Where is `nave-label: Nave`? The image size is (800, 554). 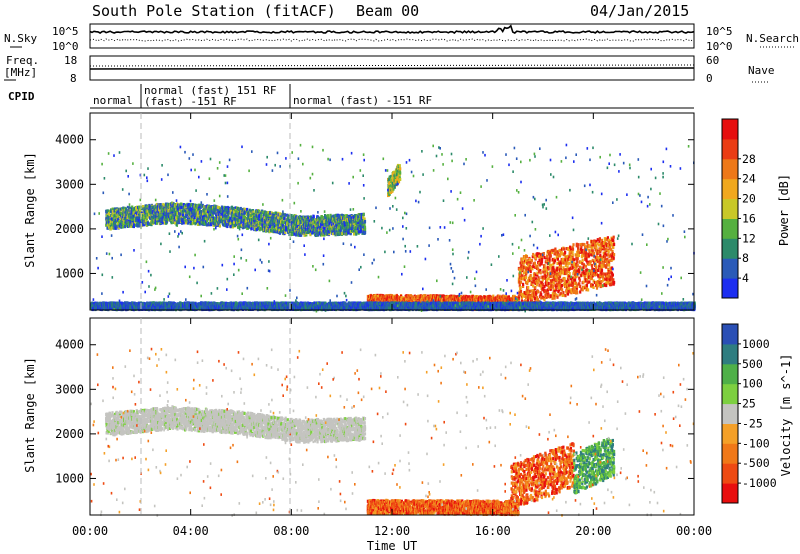 nave-label: Nave is located at coordinates (761, 70).